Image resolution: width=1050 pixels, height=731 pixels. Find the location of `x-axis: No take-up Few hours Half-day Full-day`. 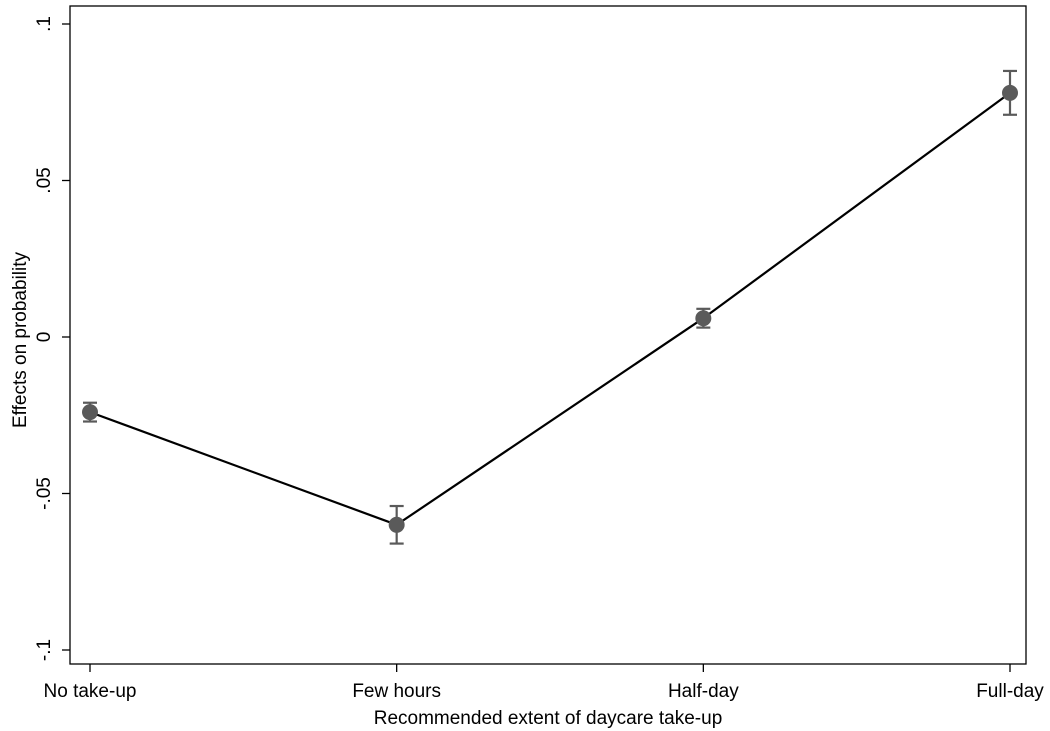

x-axis: No take-up Few hours Half-day Full-day is located at coordinates (544, 683).